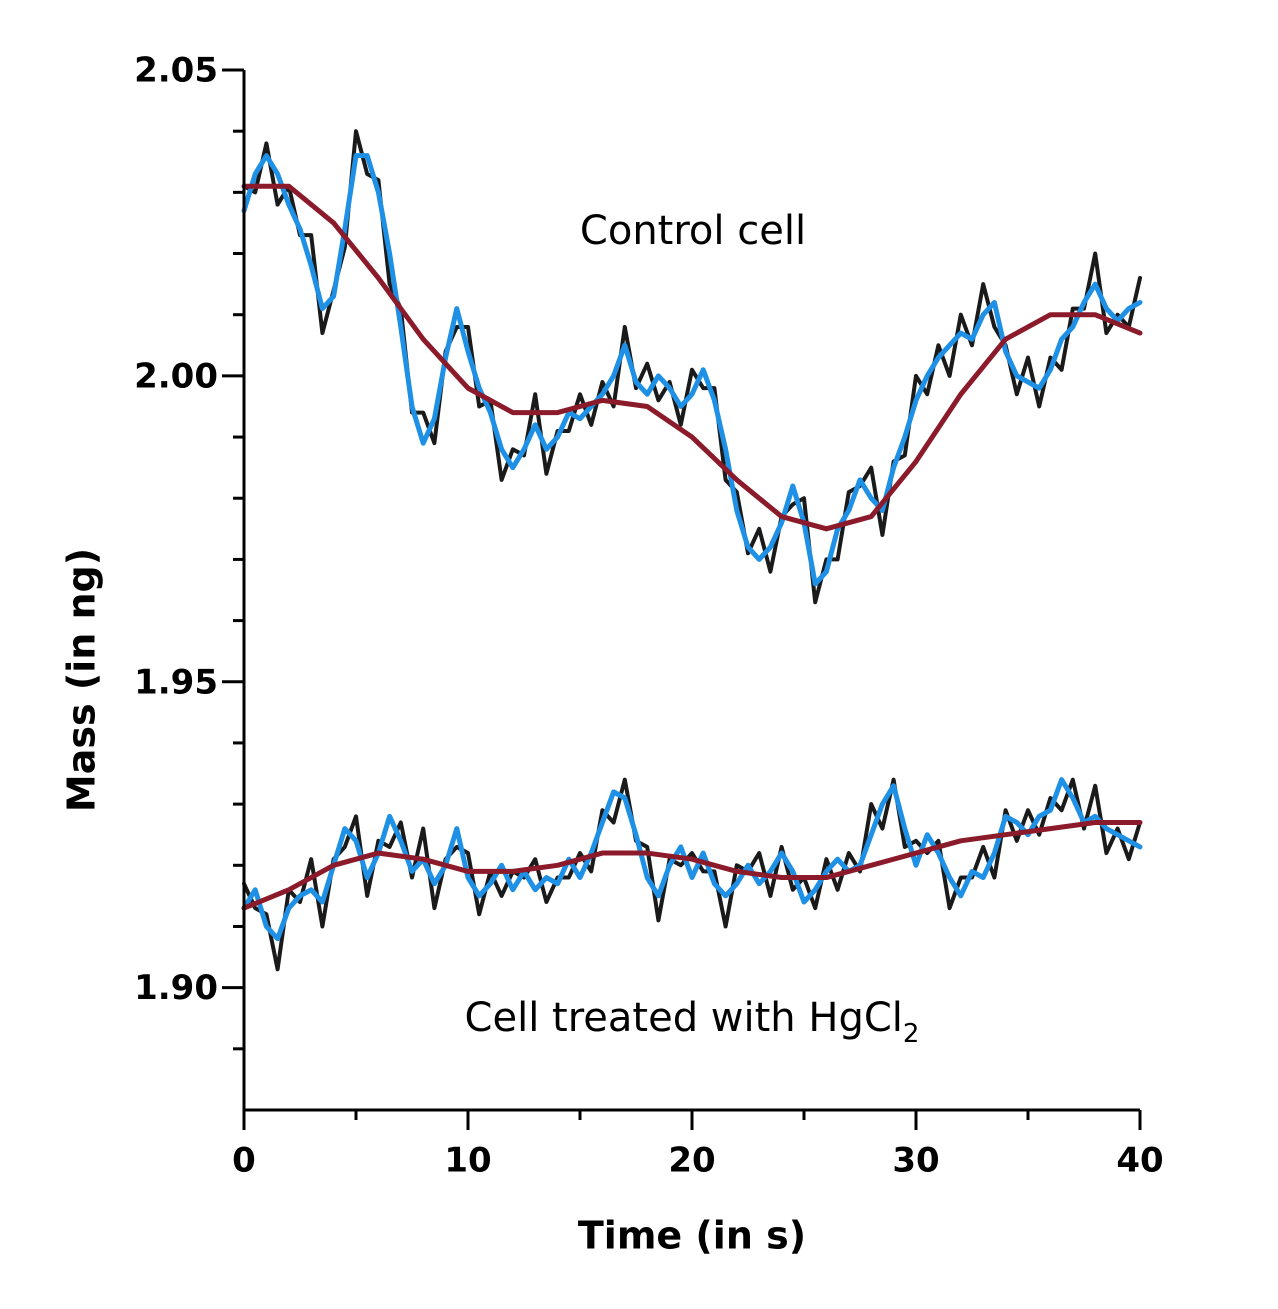 The width and height of the screenshot is (1278, 1309). I want to click on x-tick-label: 30, so click(915, 1161).